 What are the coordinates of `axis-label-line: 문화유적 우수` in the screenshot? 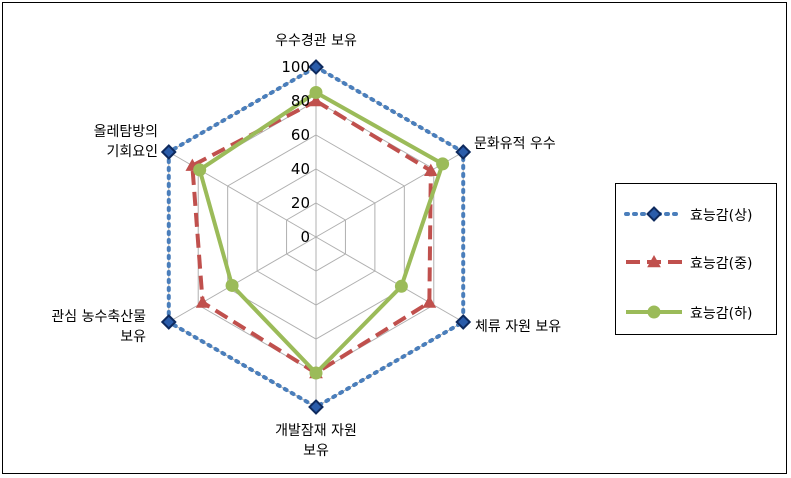 It's located at (515, 144).